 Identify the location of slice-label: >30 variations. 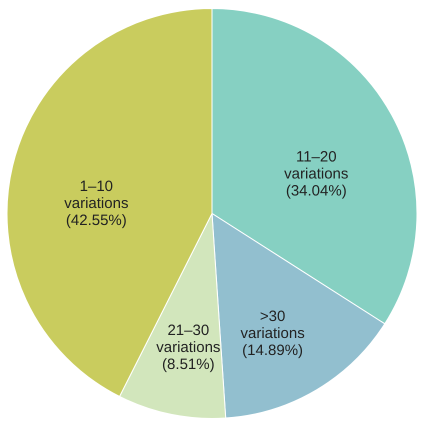
(272, 325).